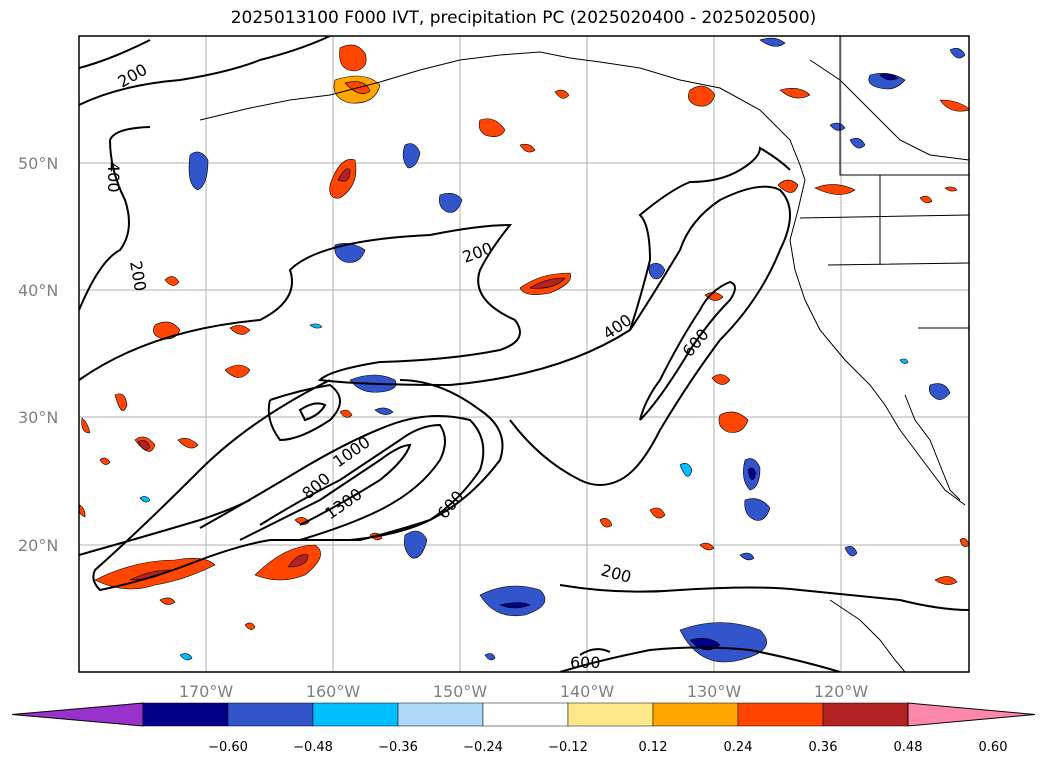  I want to click on colorbar-extend-low, so click(77, 714).